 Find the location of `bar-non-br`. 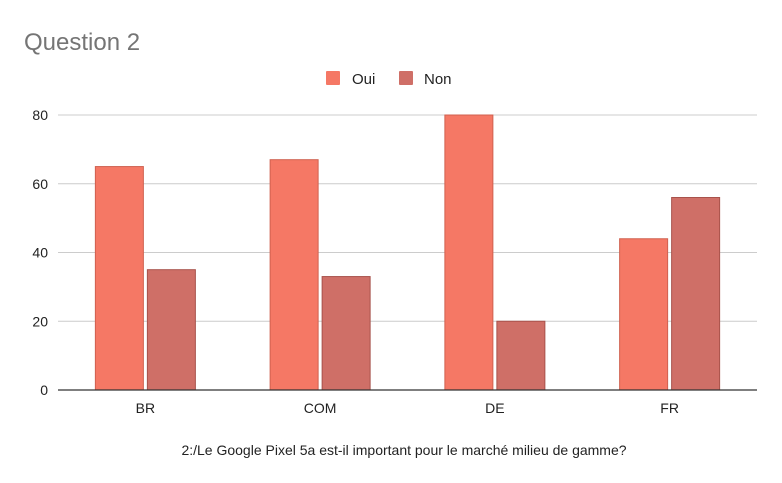

bar-non-br is located at coordinates (171, 330).